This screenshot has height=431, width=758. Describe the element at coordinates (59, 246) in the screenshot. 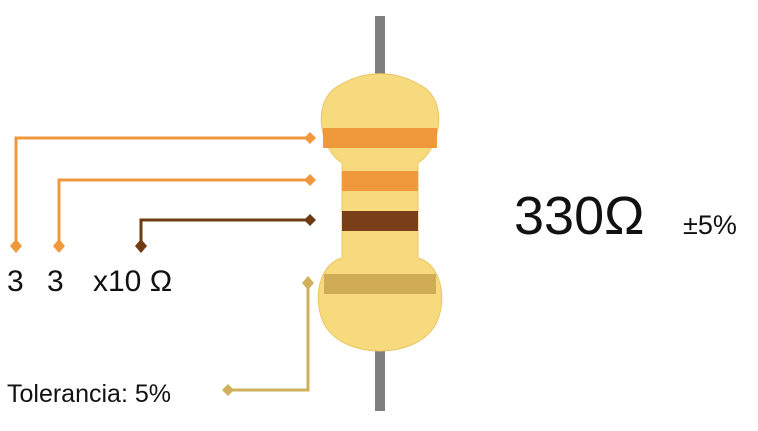

I see `diamond-band-2-start` at that location.